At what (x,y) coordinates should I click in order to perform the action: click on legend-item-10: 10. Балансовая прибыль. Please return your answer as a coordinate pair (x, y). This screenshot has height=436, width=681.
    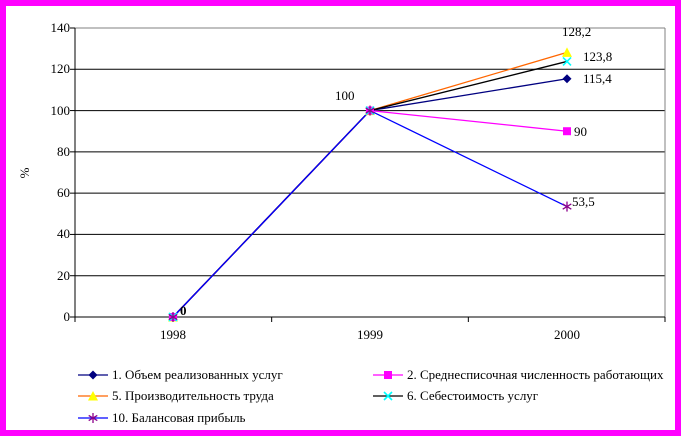
    Looking at the image, I should click on (161, 417).